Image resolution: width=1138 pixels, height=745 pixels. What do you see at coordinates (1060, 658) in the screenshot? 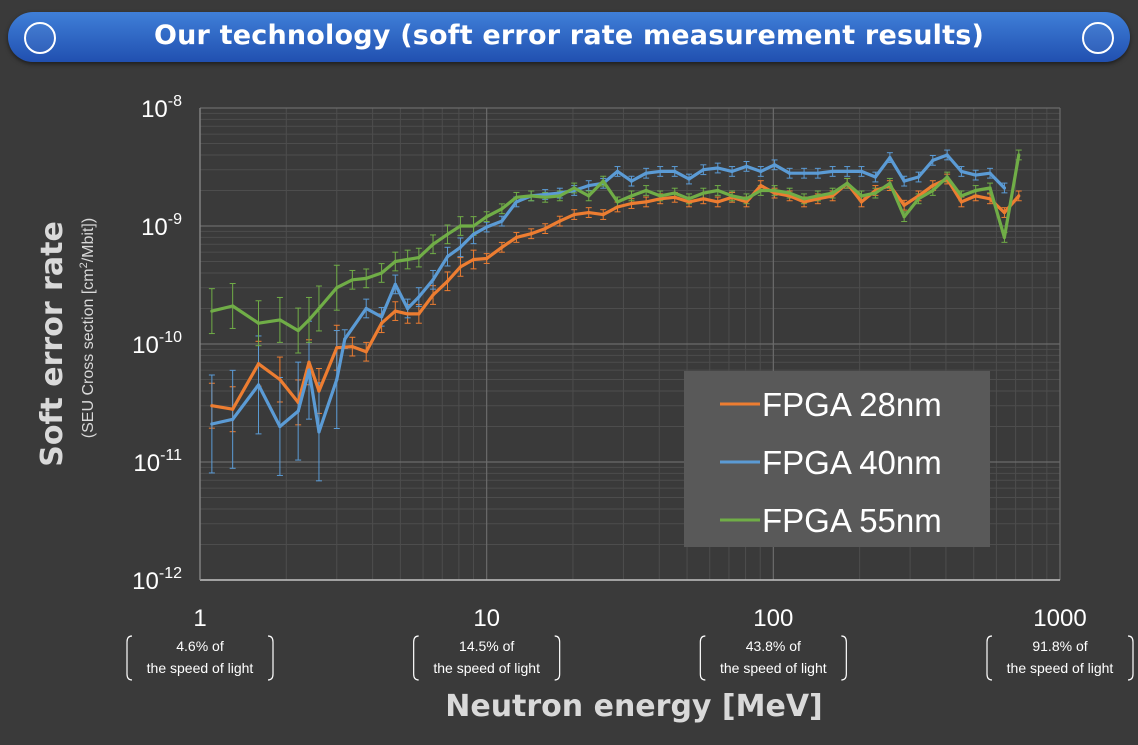
I see `speed-label: 91.8% of the speed of light` at bounding box center [1060, 658].